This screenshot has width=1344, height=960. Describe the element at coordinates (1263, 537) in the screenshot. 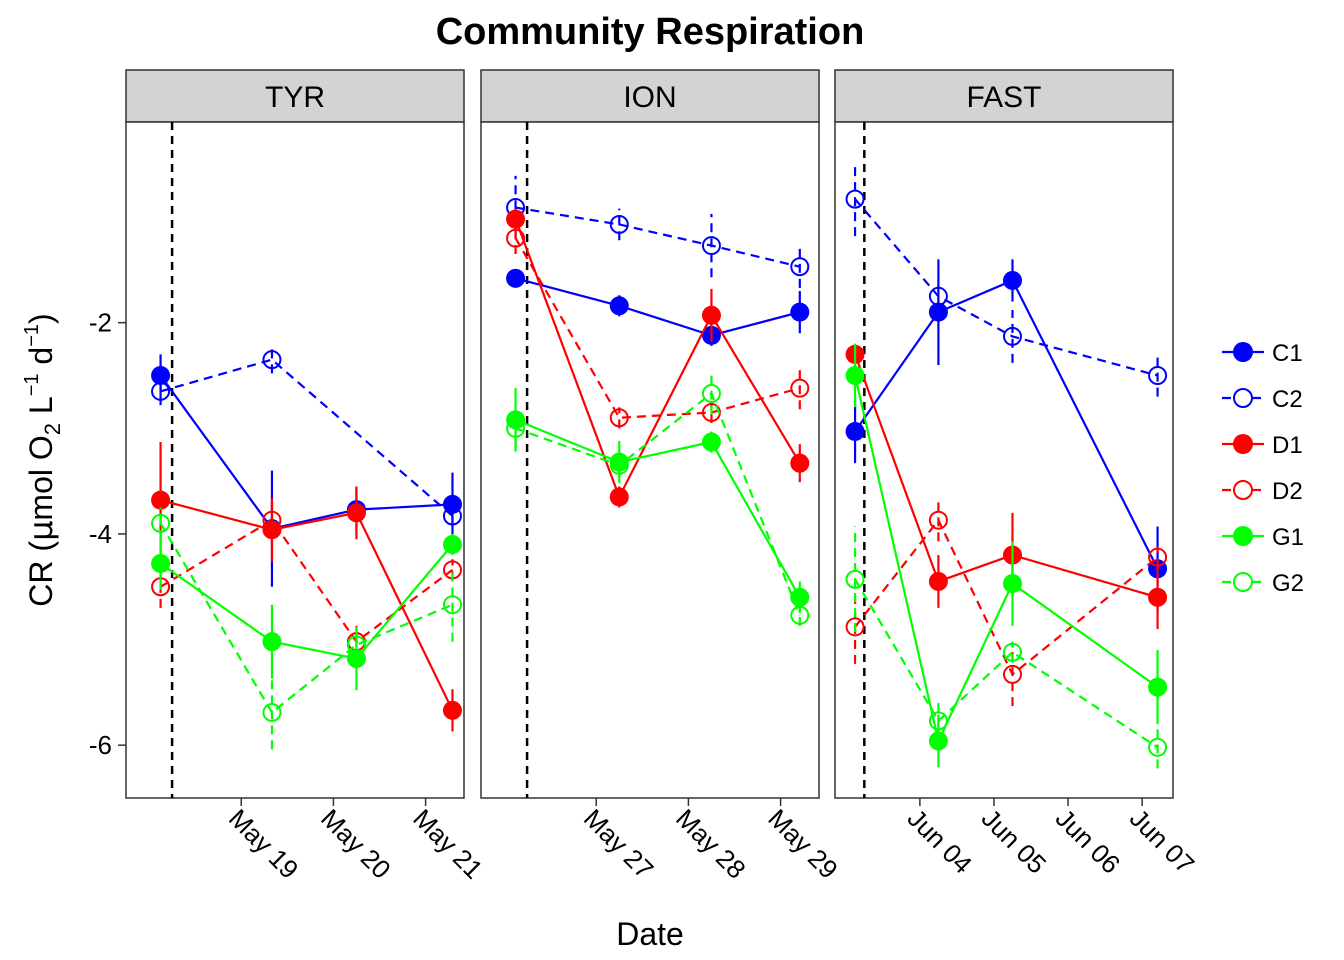

I see `legend-item-g1: G1` at that location.